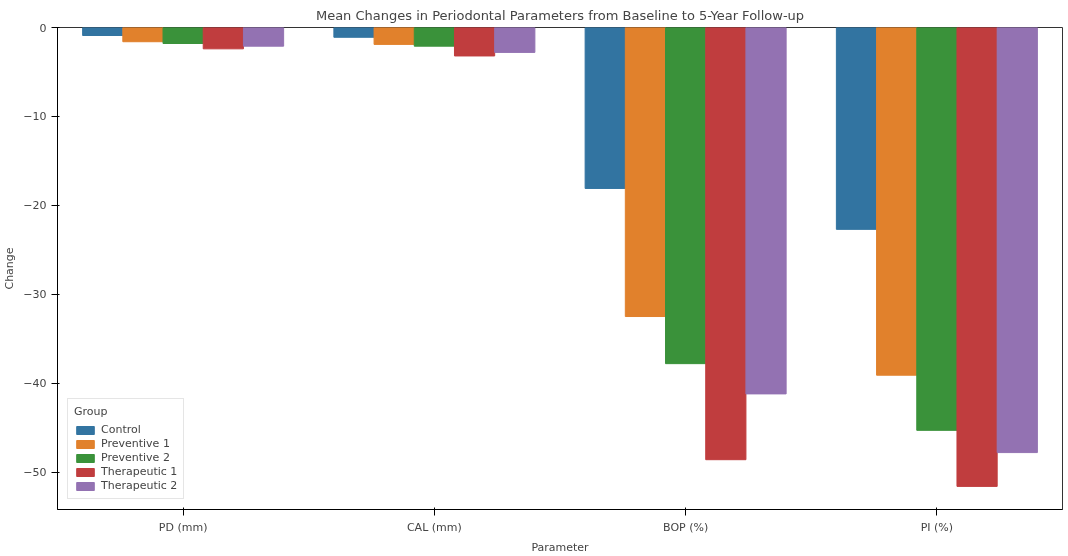 Image resolution: width=1068 pixels, height=556 pixels. Describe the element at coordinates (135, 457) in the screenshot. I see `legend-label: Preventive 2` at that location.